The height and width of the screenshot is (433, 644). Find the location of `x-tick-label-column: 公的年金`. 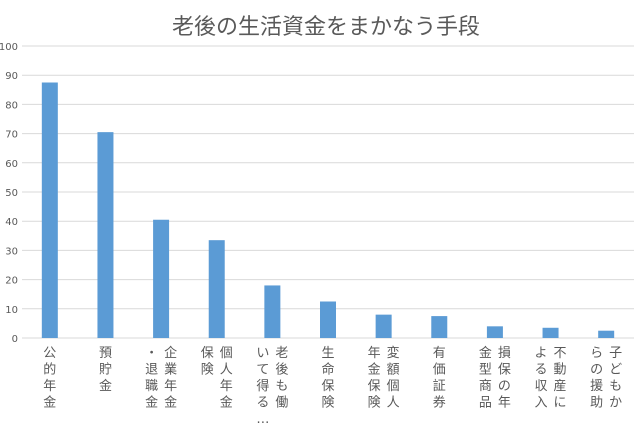

x-tick-label-column: 公的年金 is located at coordinates (49, 378).